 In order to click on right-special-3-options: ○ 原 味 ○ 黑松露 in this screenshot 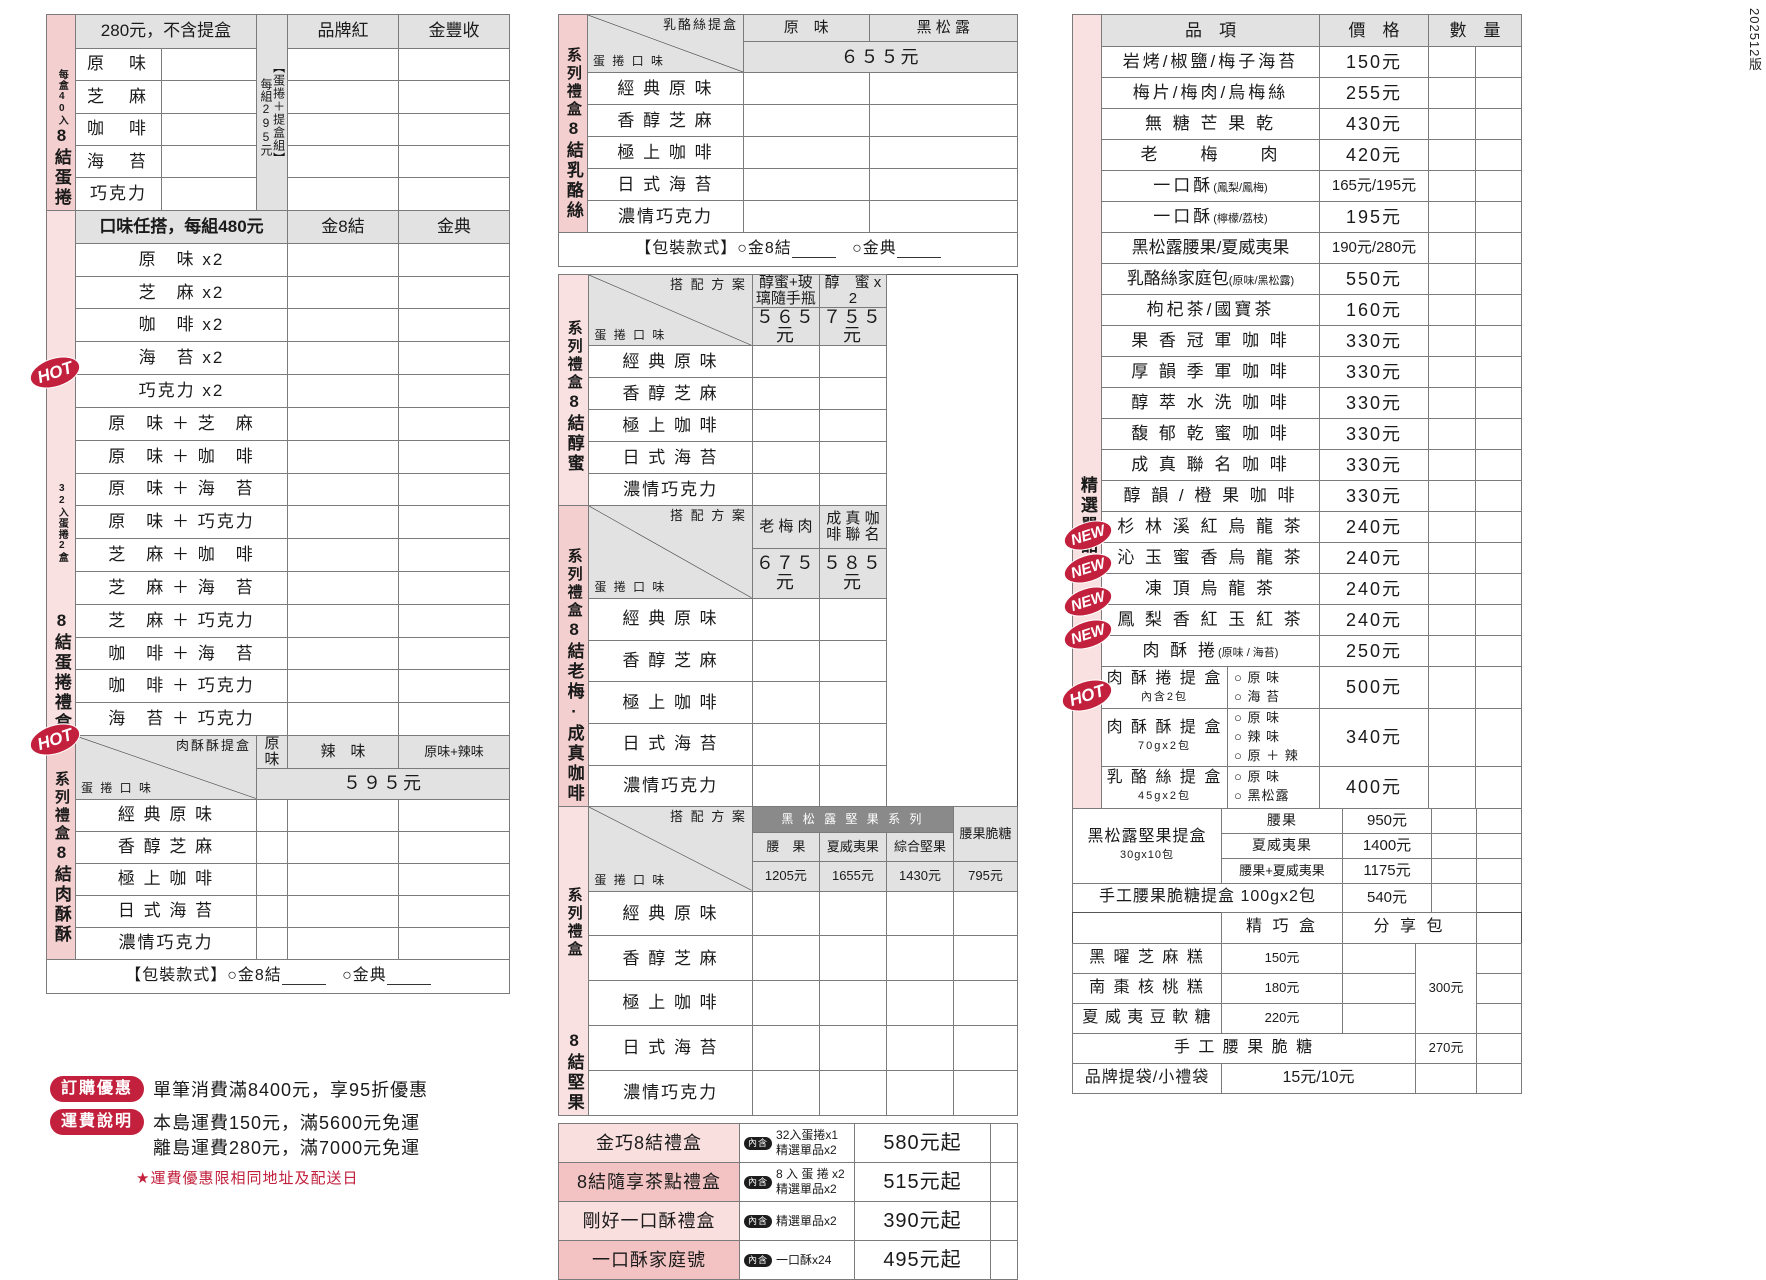, I will do `click(1273, 787)`.